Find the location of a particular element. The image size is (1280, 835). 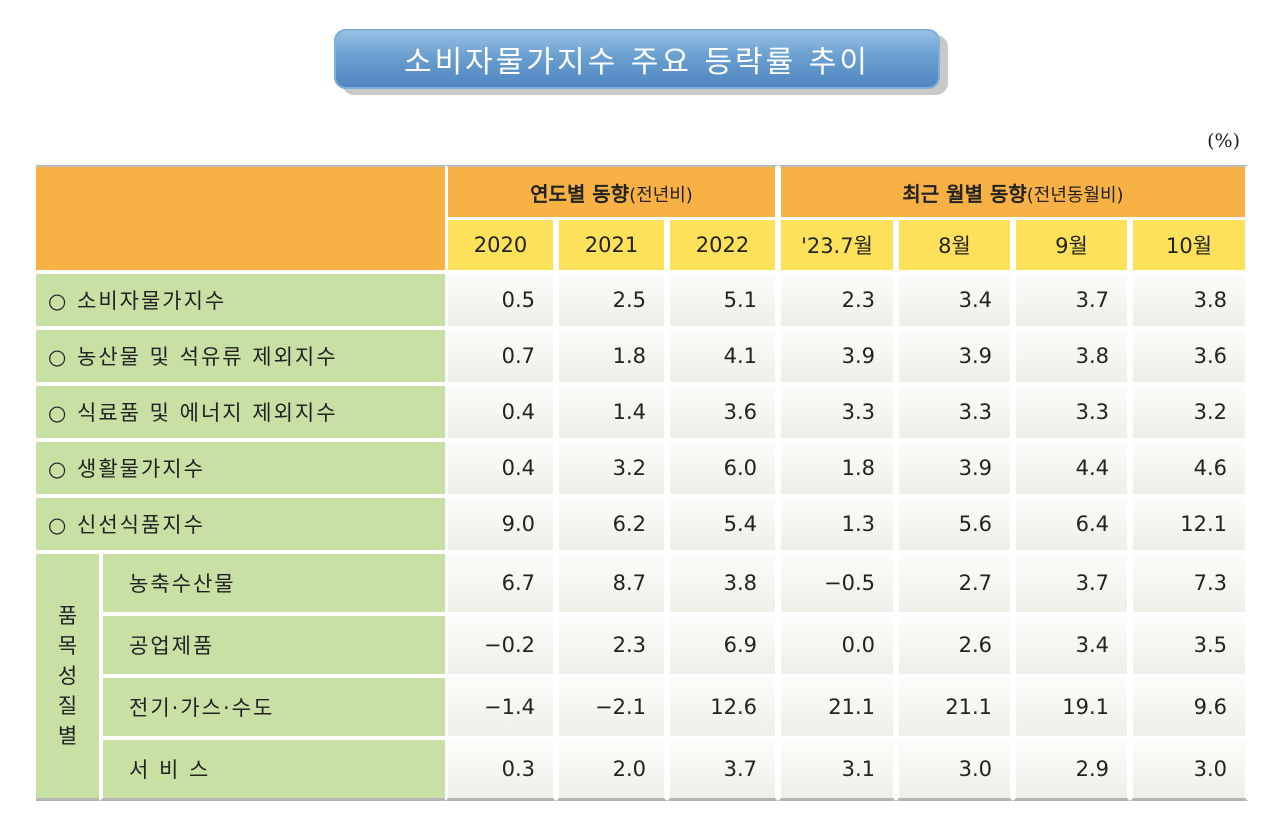

value-cell: 5.6 is located at coordinates (954, 522).